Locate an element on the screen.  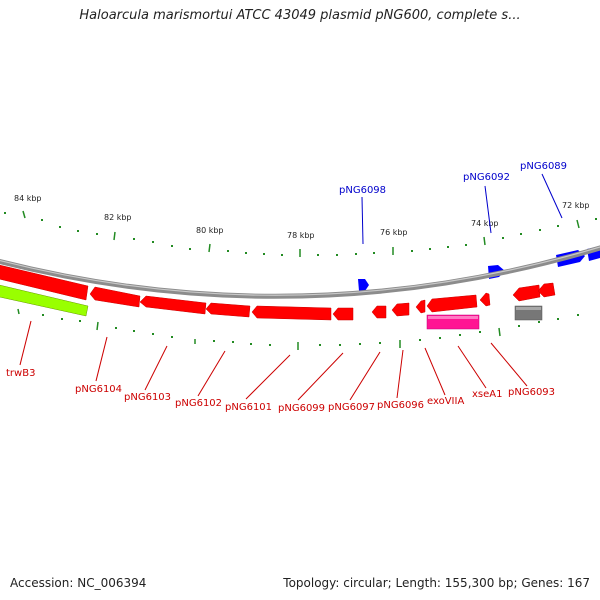
gene-pNG6099 is located at coordinates (343, 314).